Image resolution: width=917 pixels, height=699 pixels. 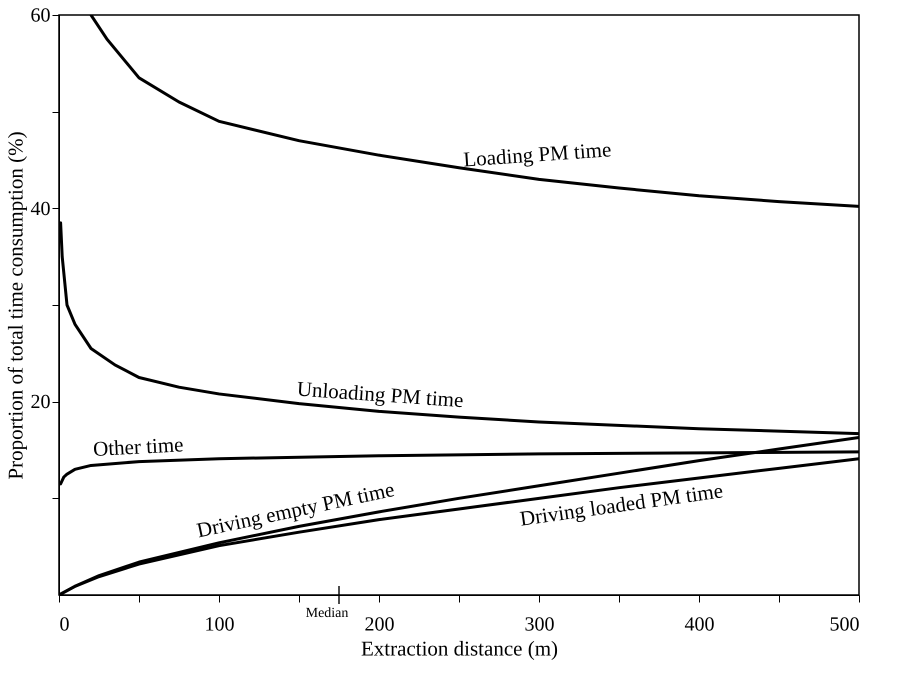 I want to click on x-tick-label: 100, so click(x=219, y=625).